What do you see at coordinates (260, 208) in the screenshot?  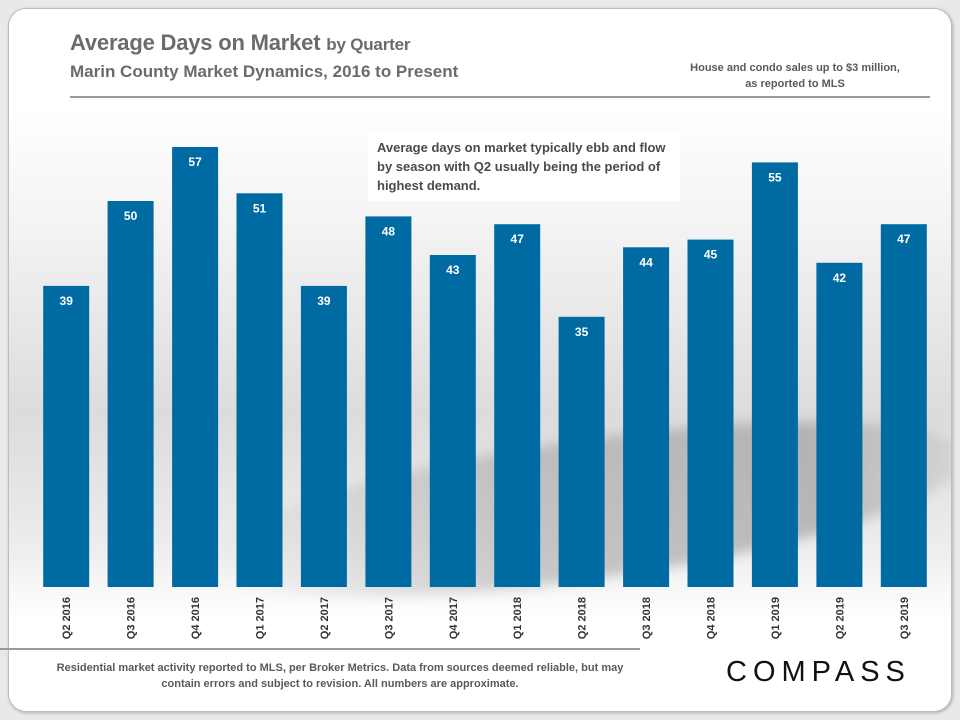 I see `bar-value-label: 51` at bounding box center [260, 208].